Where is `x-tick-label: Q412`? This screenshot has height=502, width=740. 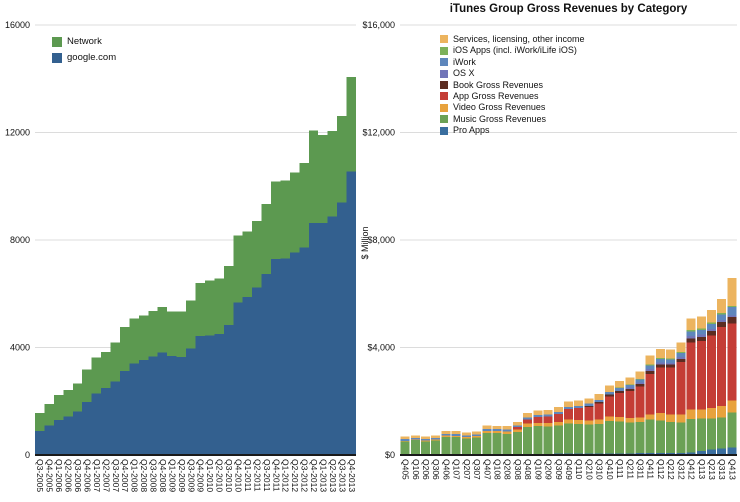
x-tick-label: Q412 is located at coordinates (692, 469).